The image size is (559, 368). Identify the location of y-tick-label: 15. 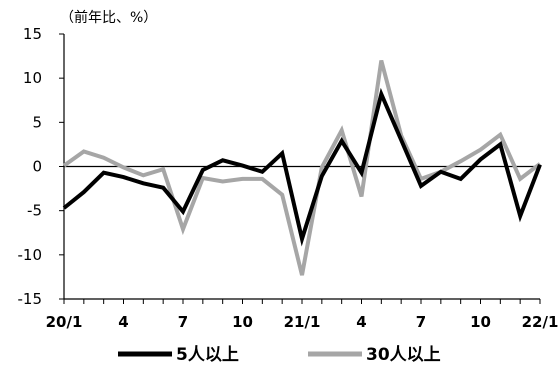
(32, 34).